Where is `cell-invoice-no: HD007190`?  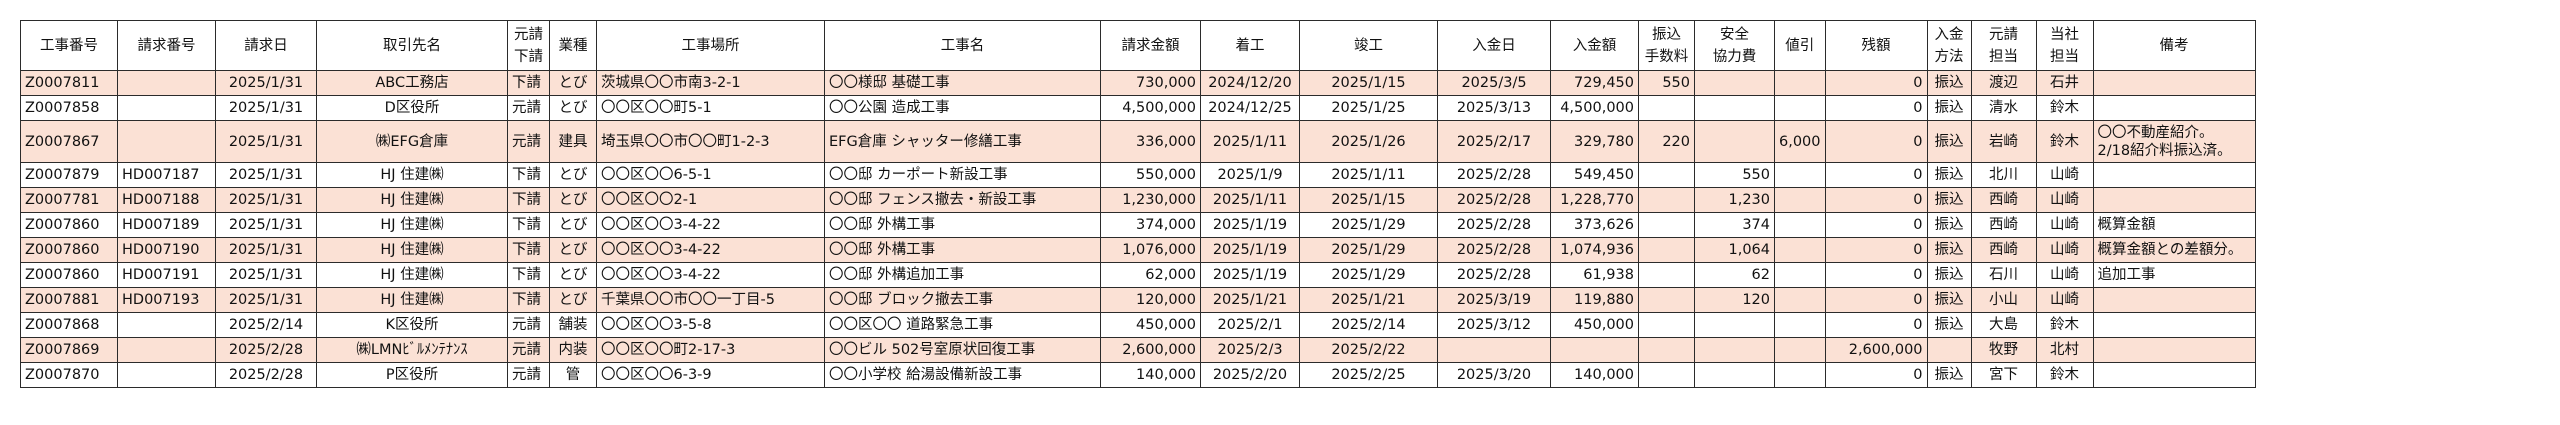 cell-invoice-no: HD007190 is located at coordinates (166, 250).